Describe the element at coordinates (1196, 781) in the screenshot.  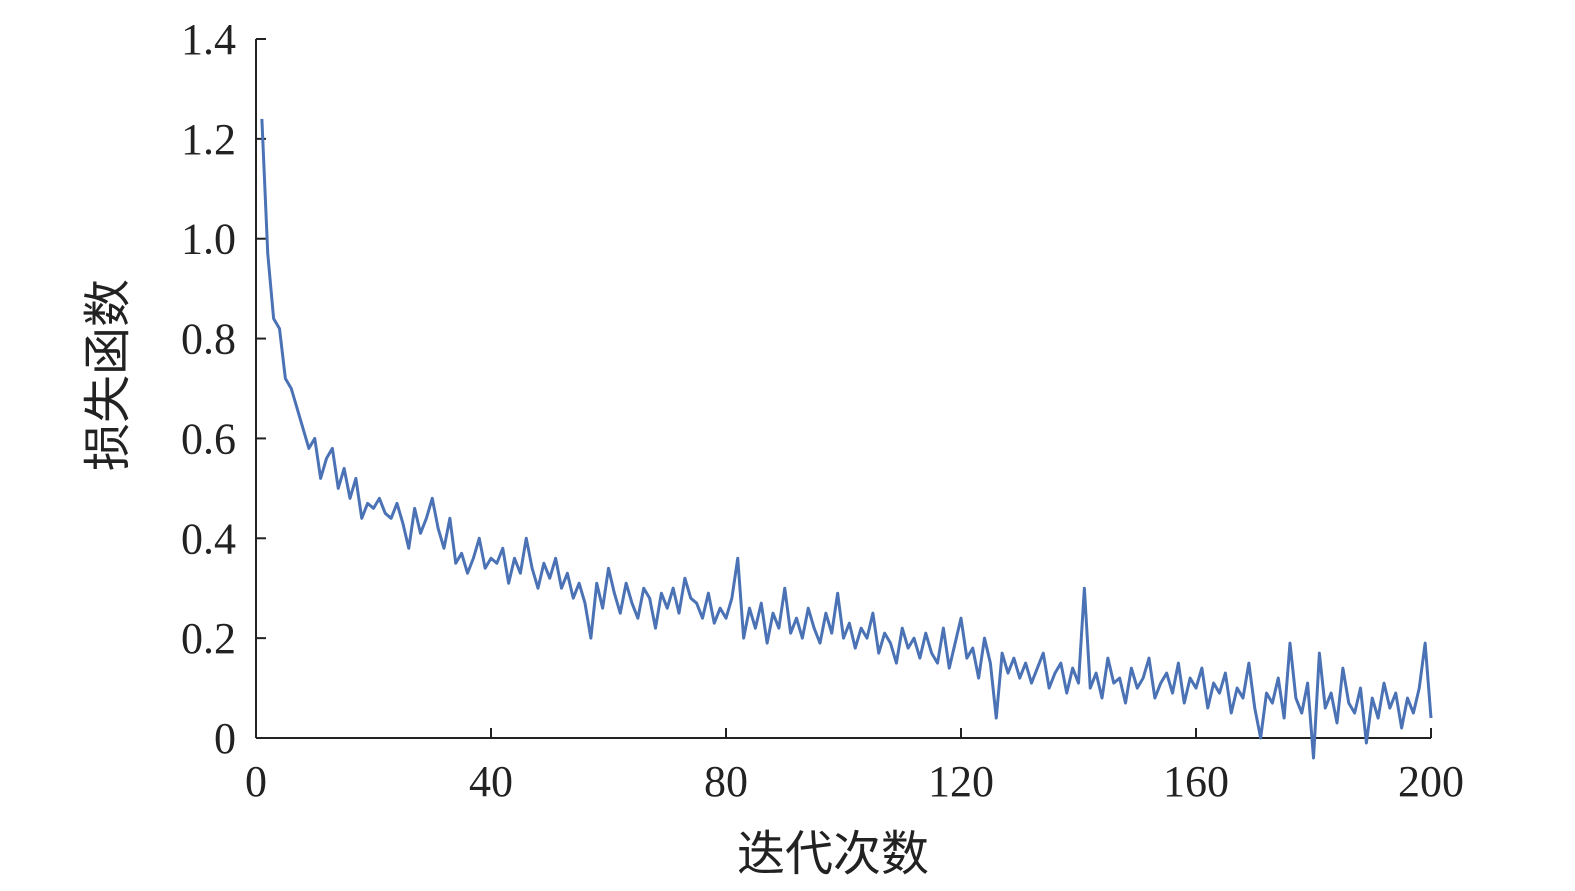
I see `x-tick-label: 160` at that location.